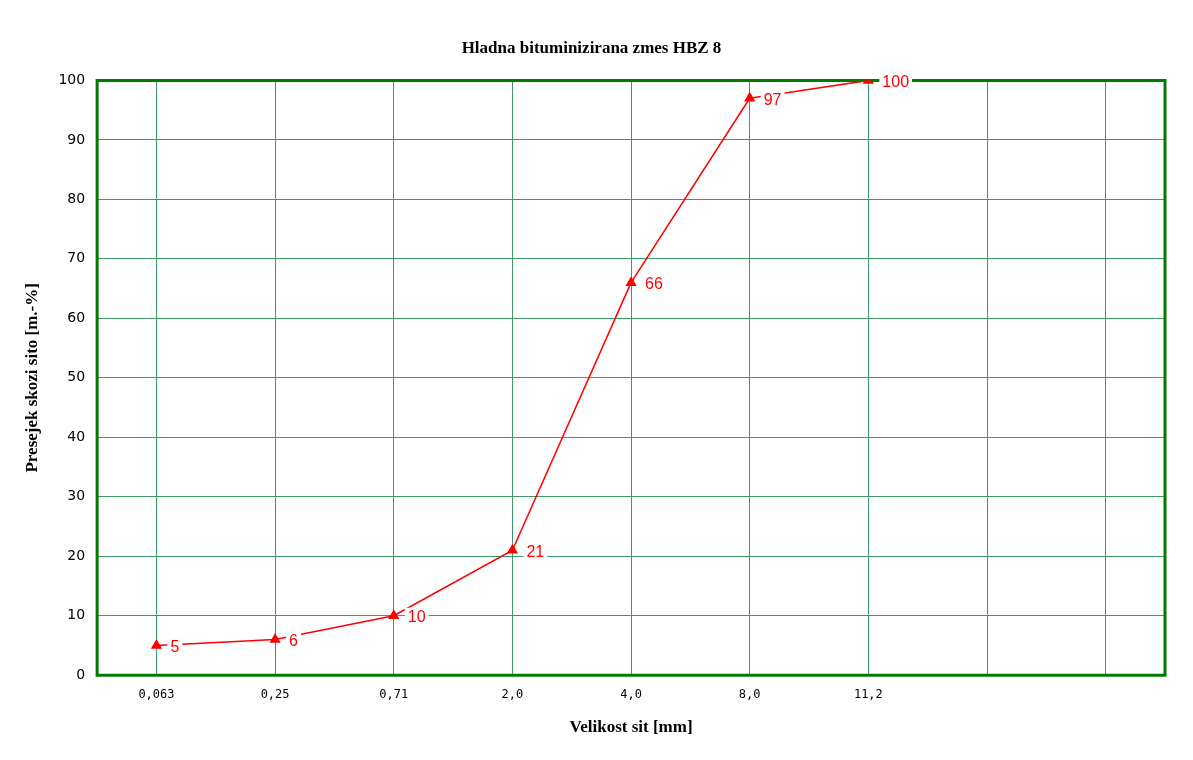 The image size is (1193, 760). I want to click on data-label: 5, so click(175, 646).